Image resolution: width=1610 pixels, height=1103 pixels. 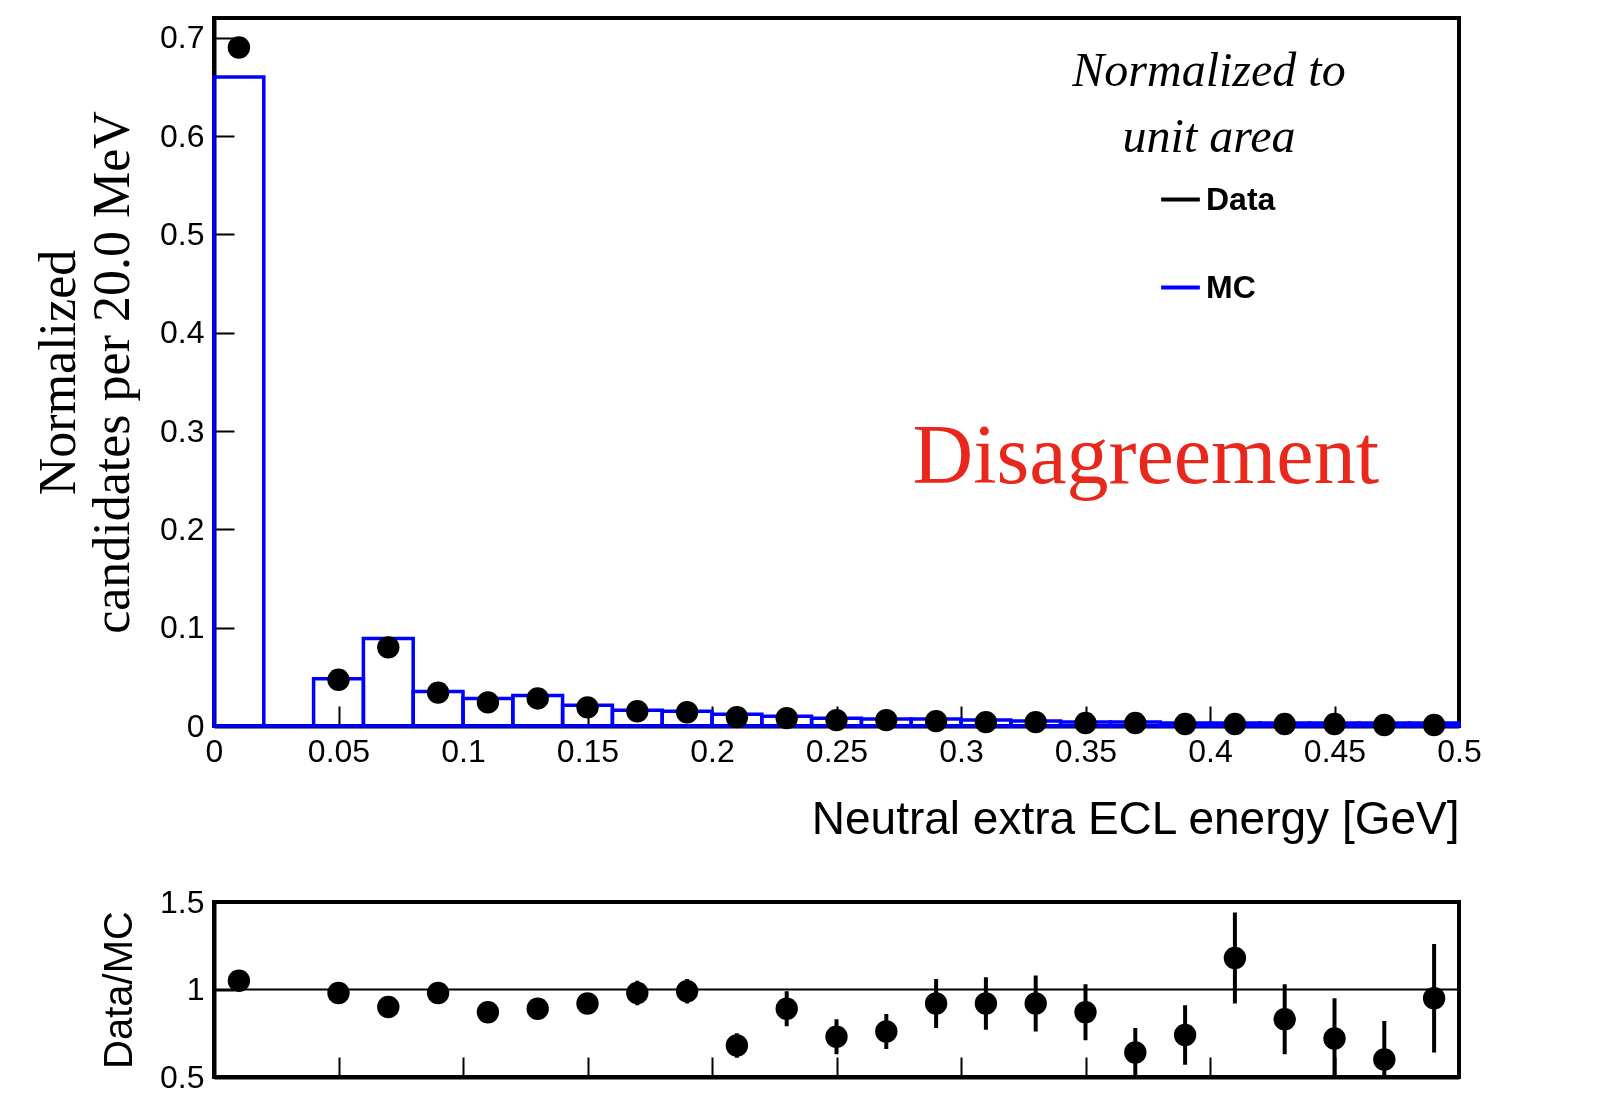 What do you see at coordinates (837, 750) in the screenshot?
I see `x-tick-label: 0.25` at bounding box center [837, 750].